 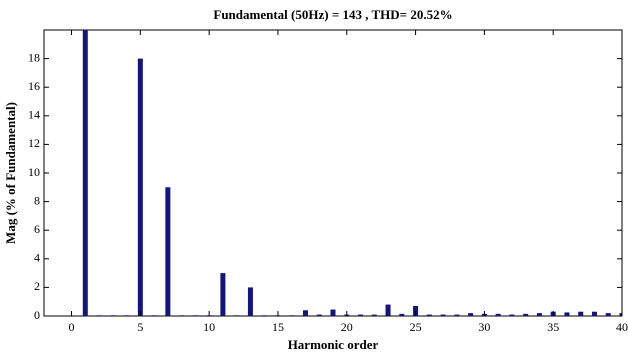 What do you see at coordinates (37, 286) in the screenshot?
I see `y-tick-label: 2` at bounding box center [37, 286].